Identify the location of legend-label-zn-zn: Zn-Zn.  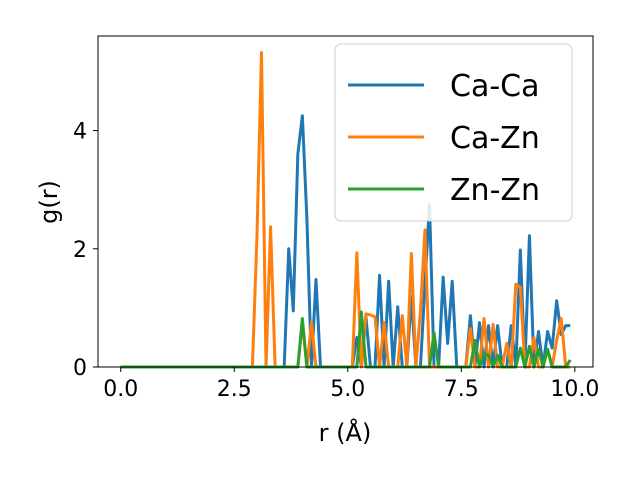
(495, 190).